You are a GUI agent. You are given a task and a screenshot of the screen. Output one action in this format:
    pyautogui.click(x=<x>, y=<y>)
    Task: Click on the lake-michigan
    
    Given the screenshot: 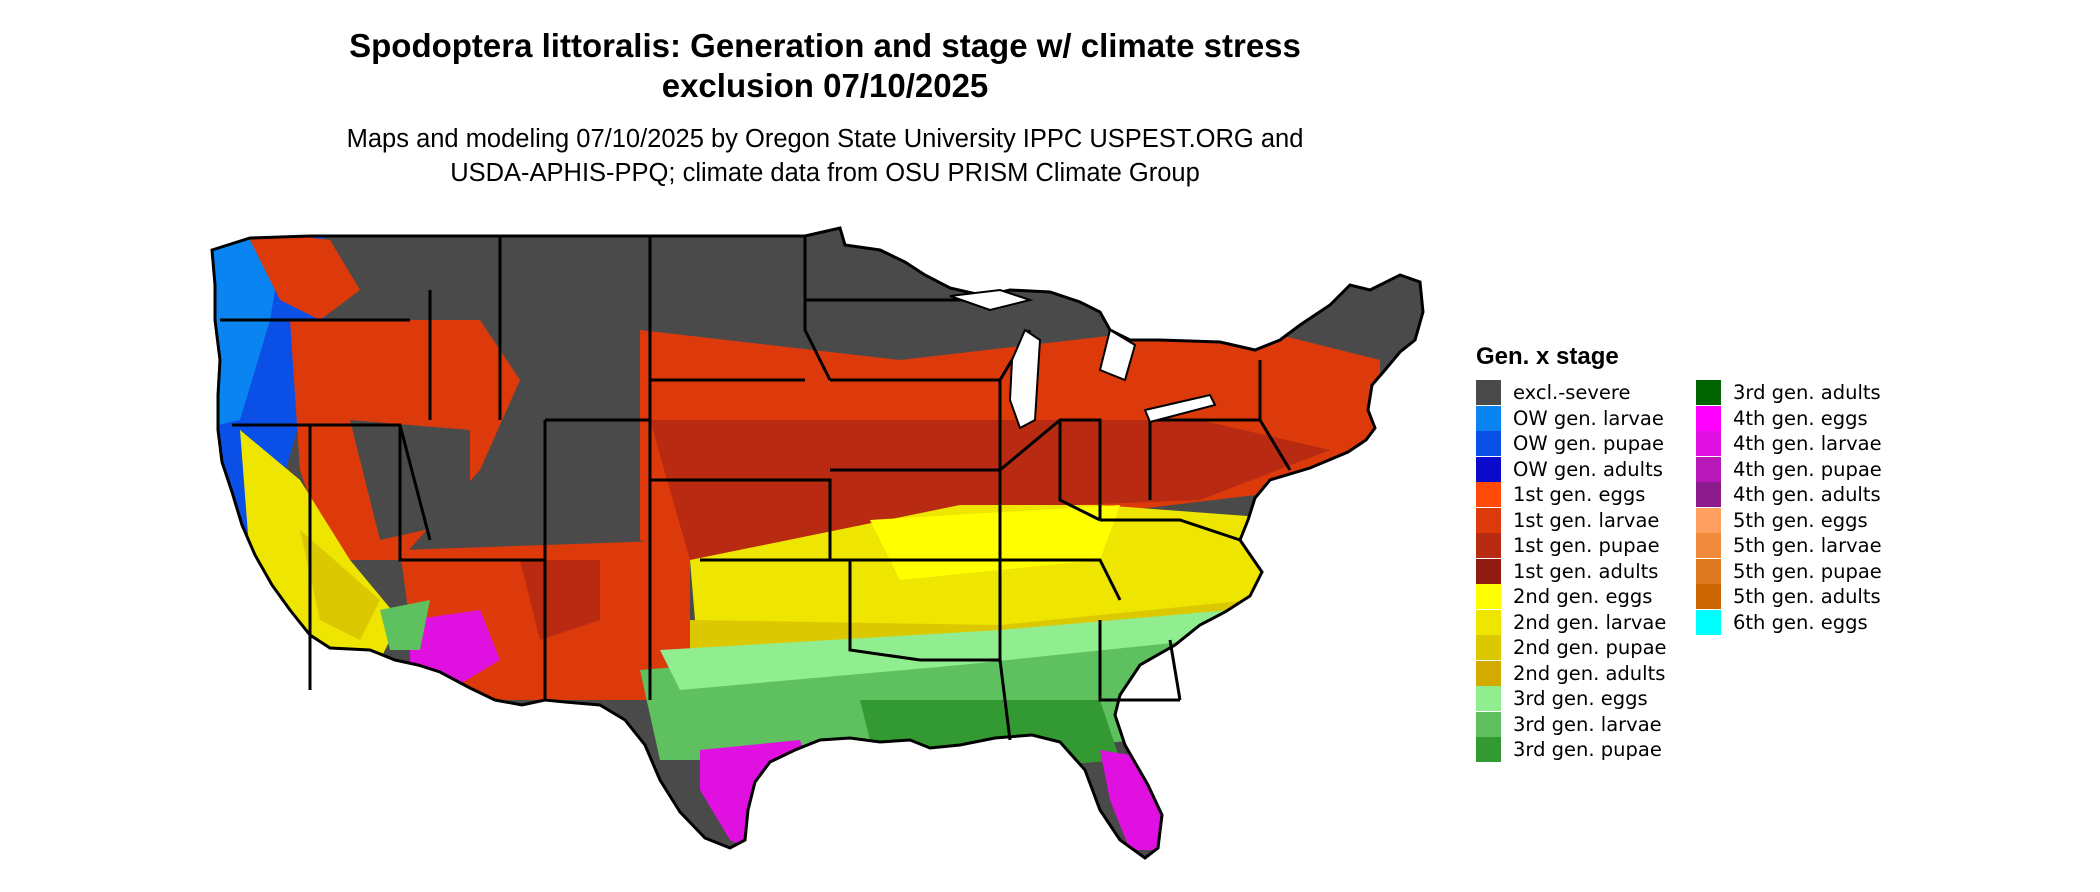 What is the action you would take?
    pyautogui.click(x=1025, y=379)
    